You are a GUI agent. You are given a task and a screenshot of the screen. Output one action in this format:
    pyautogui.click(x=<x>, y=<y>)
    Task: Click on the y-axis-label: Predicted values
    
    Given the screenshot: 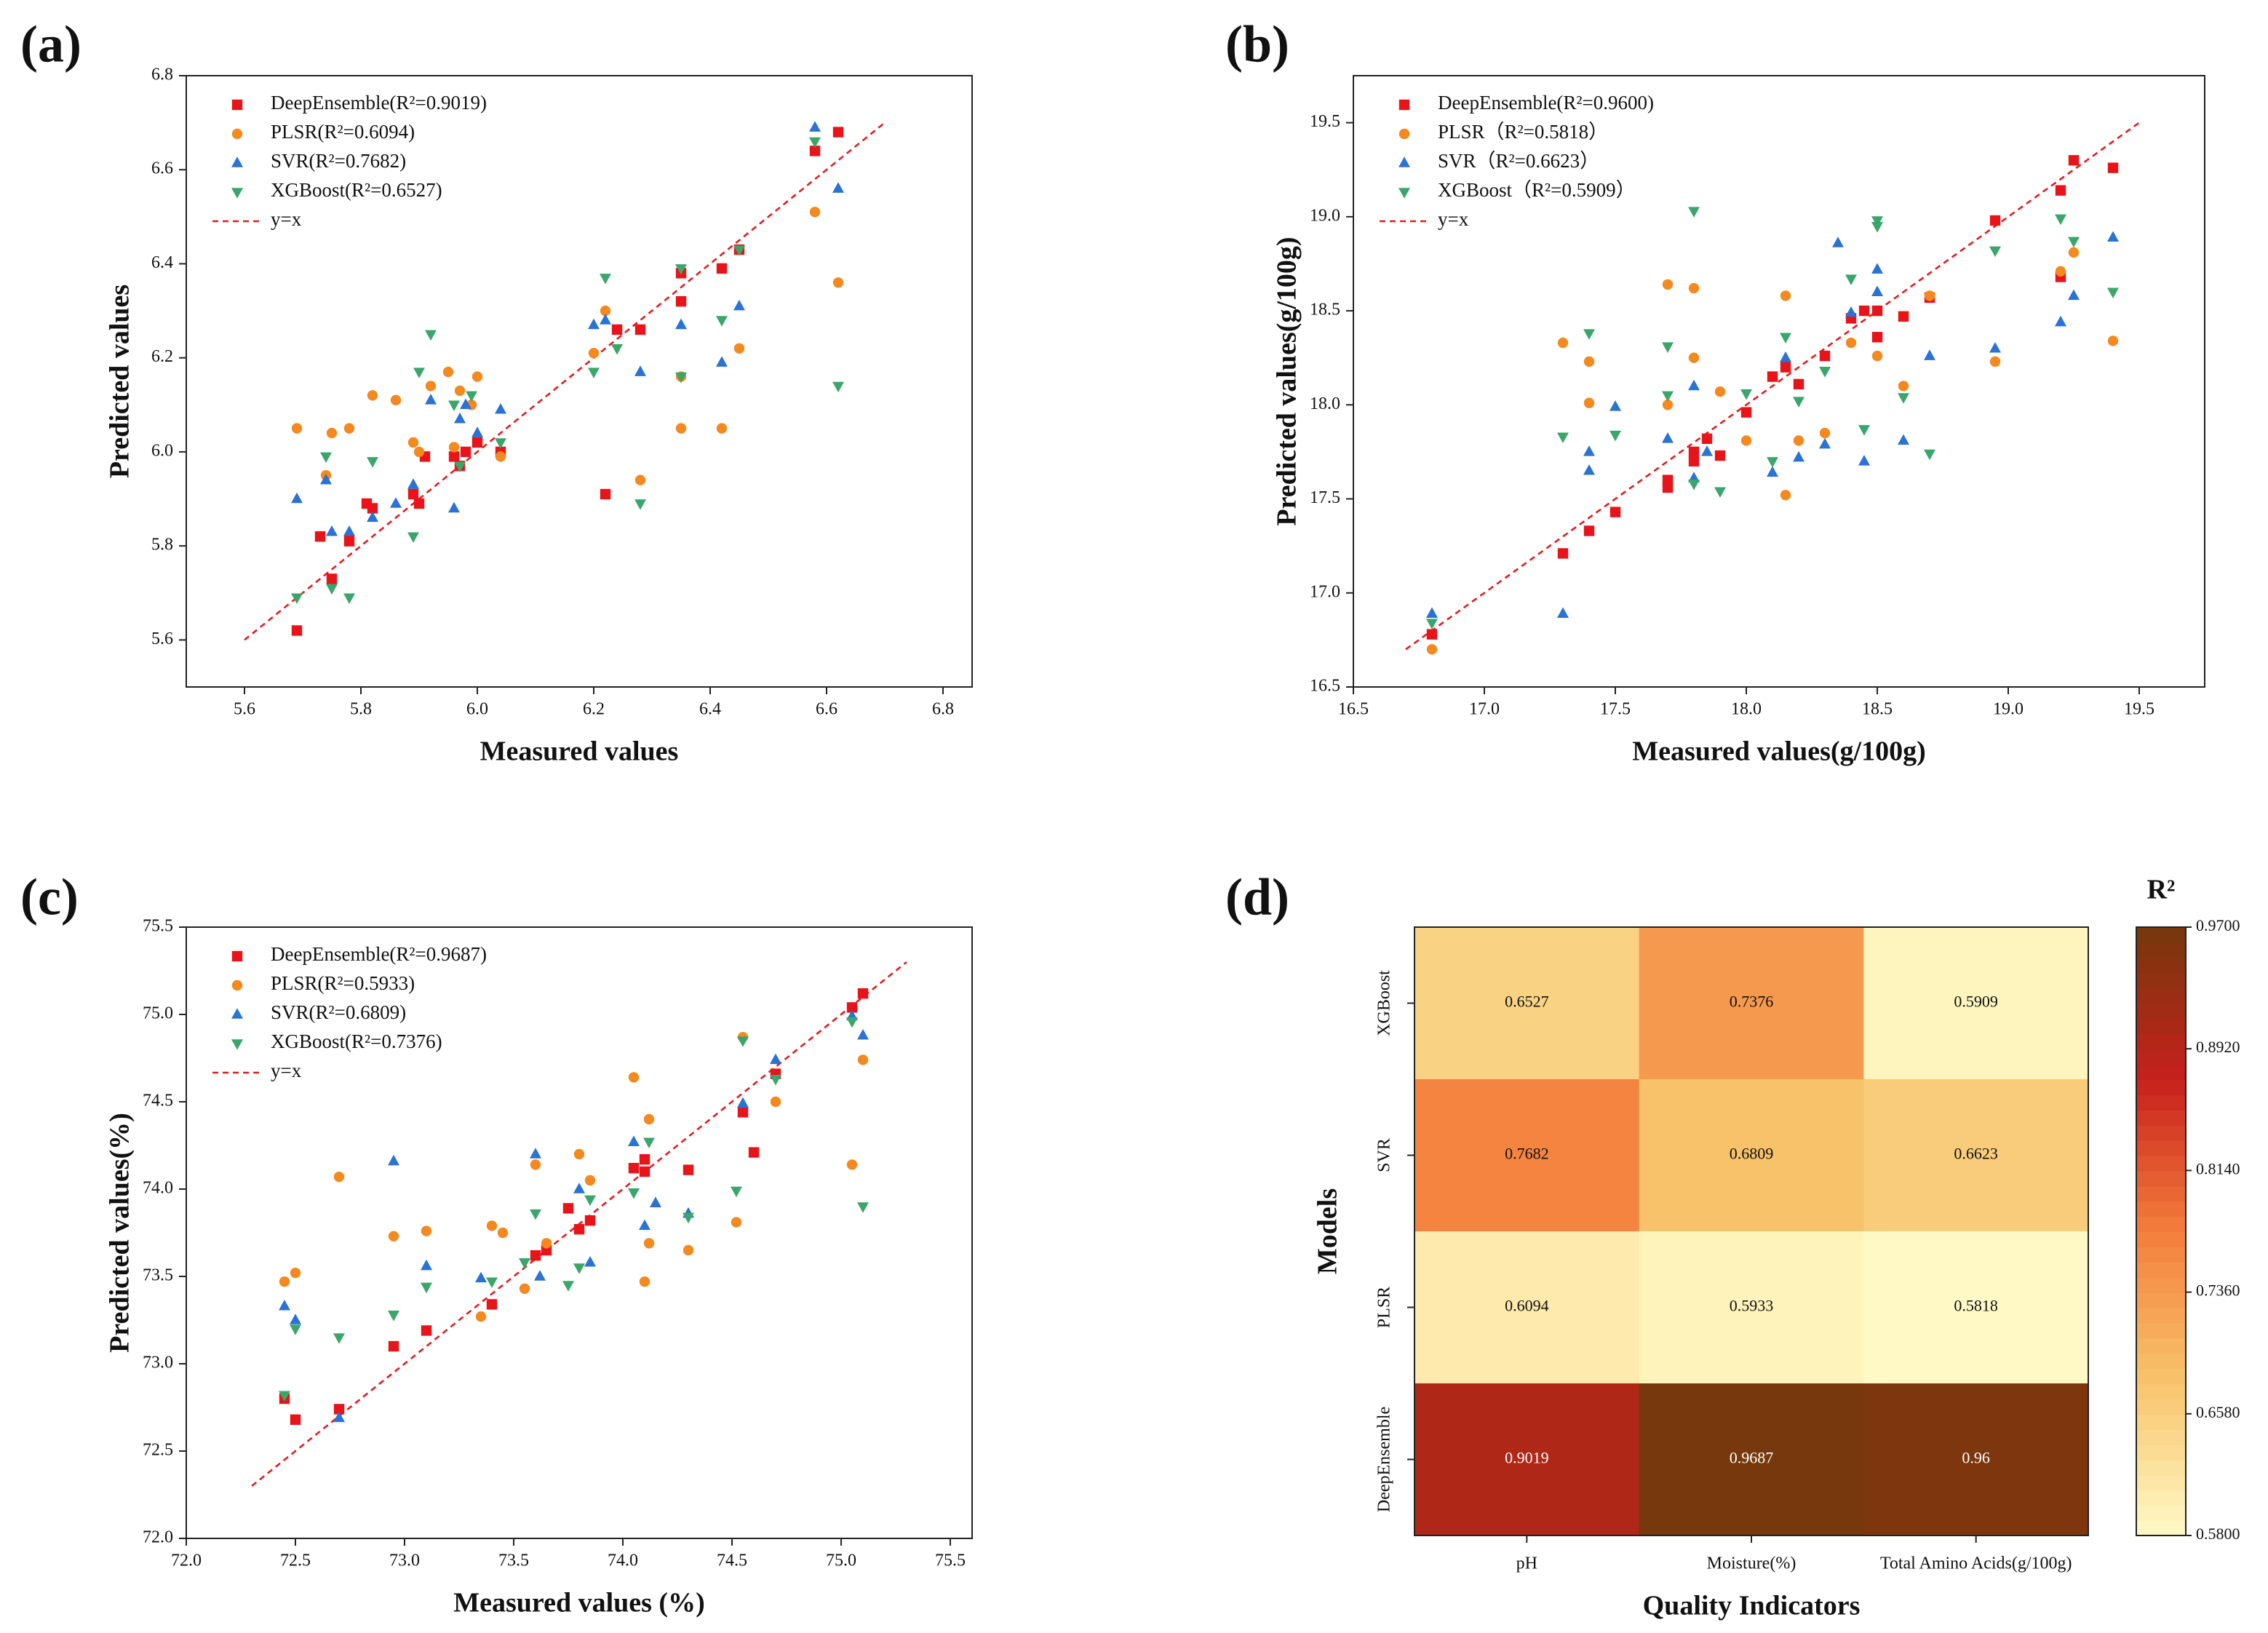 What is the action you would take?
    pyautogui.click(x=120, y=381)
    